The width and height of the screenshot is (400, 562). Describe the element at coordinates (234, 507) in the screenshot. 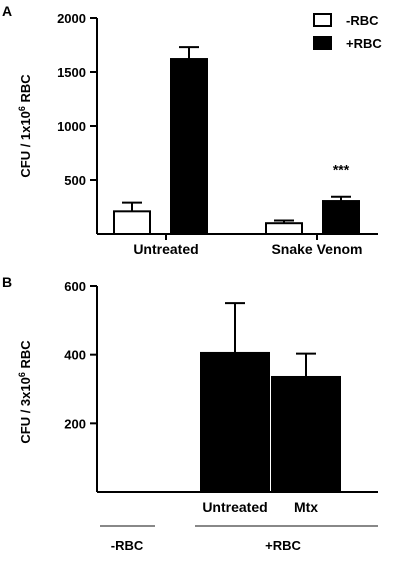

I see `x-label-b-untreated: Untreated` at that location.